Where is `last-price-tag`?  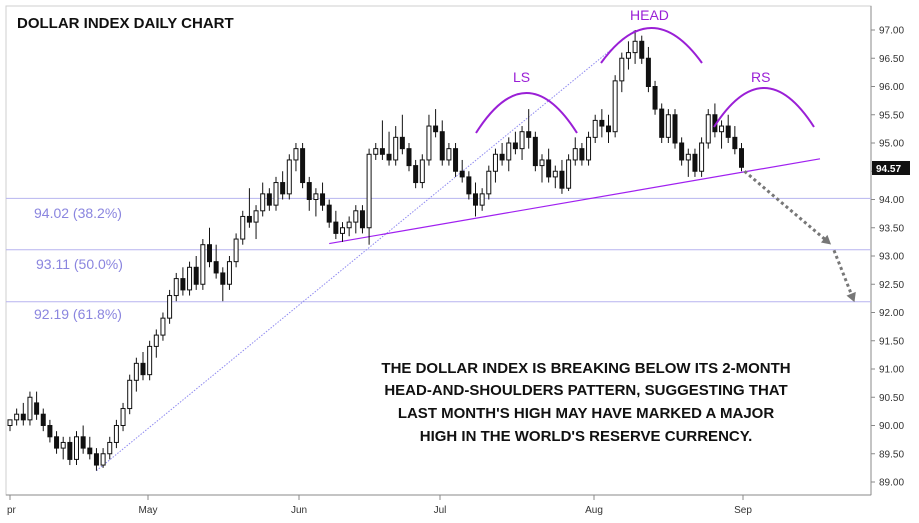
last-price-tag is located at coordinates (891, 168).